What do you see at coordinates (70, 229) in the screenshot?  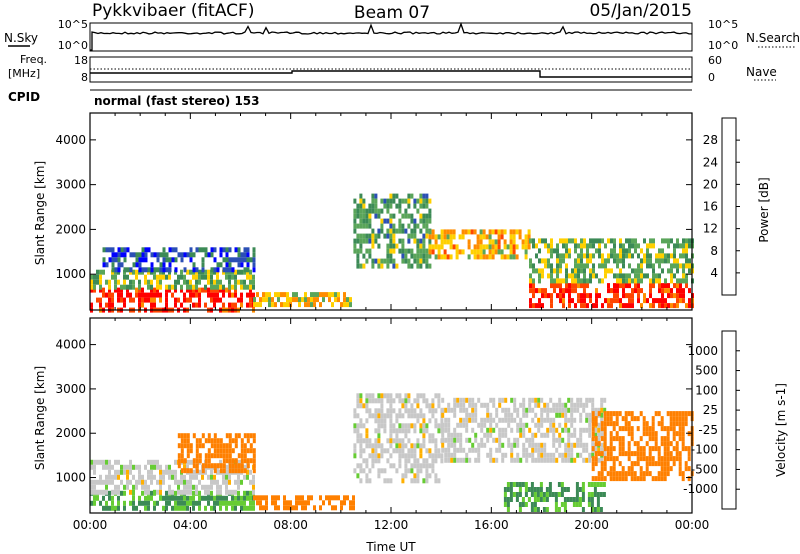 I see `power-ytick-label: 2000` at bounding box center [70, 229].